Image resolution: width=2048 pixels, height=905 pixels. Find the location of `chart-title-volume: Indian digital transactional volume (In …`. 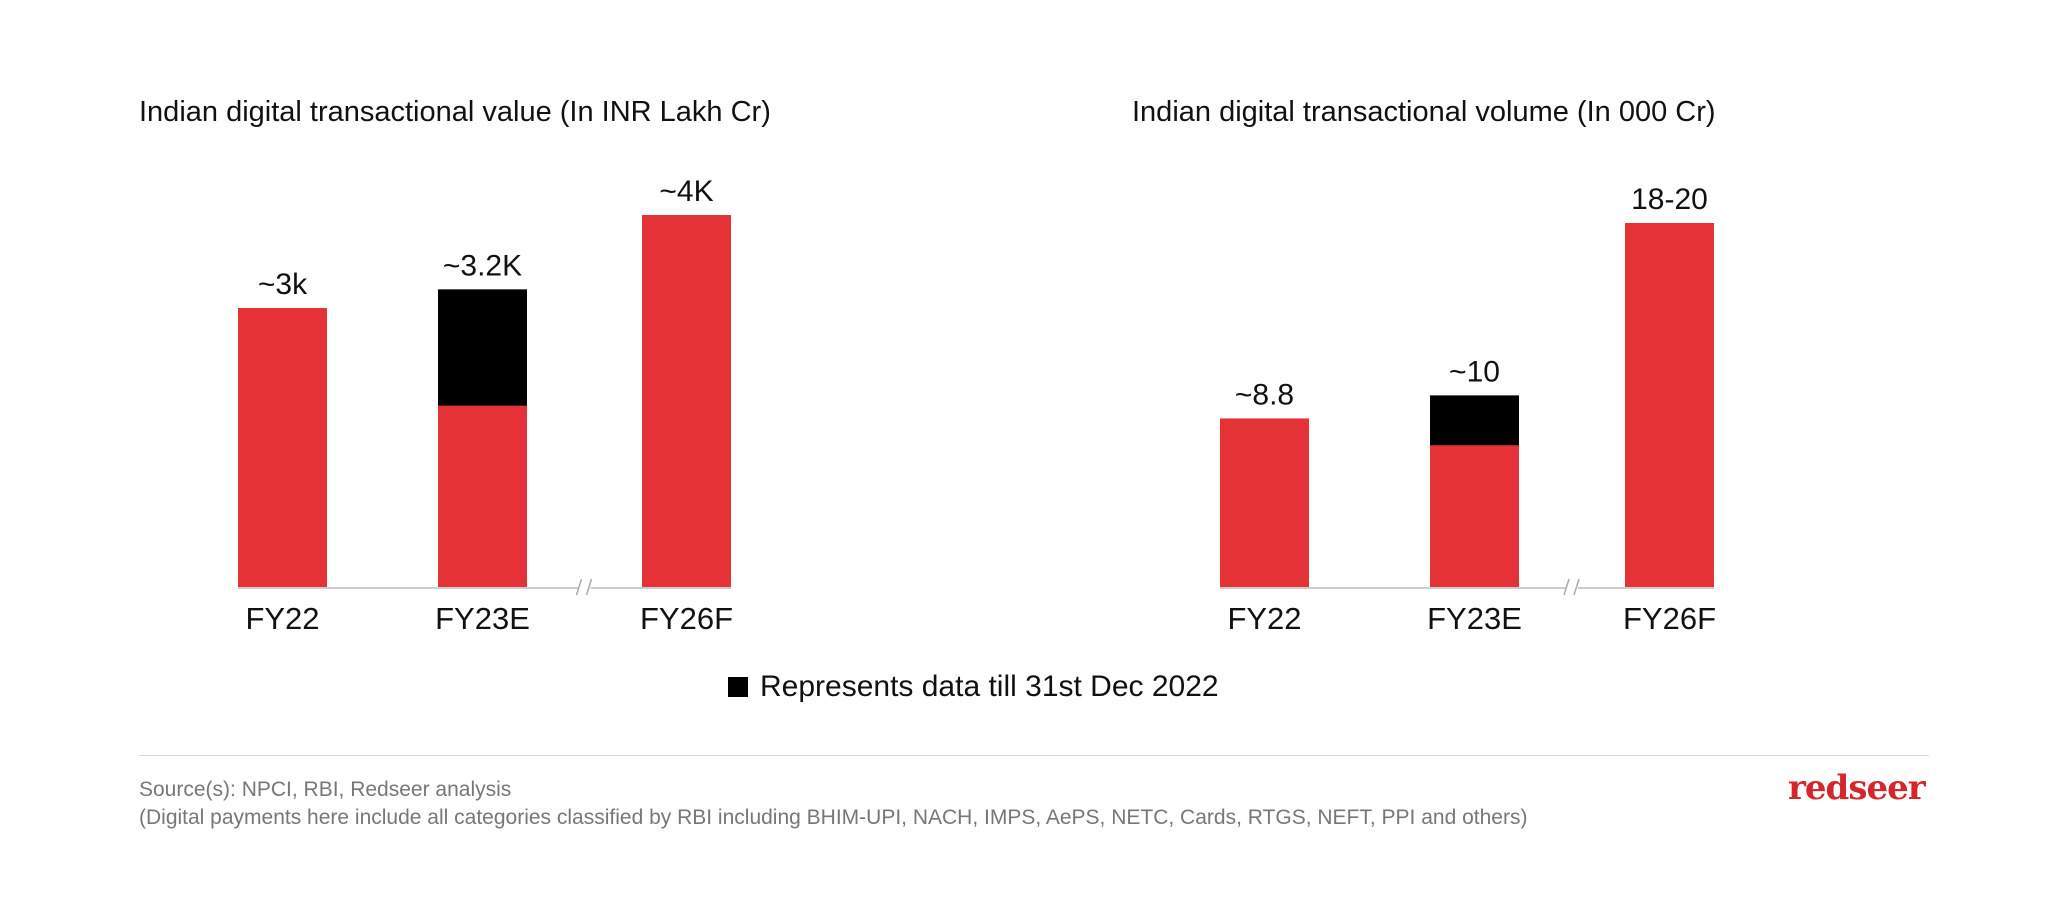

chart-title-volume: Indian digital transactional volume (In … is located at coordinates (1424, 112).